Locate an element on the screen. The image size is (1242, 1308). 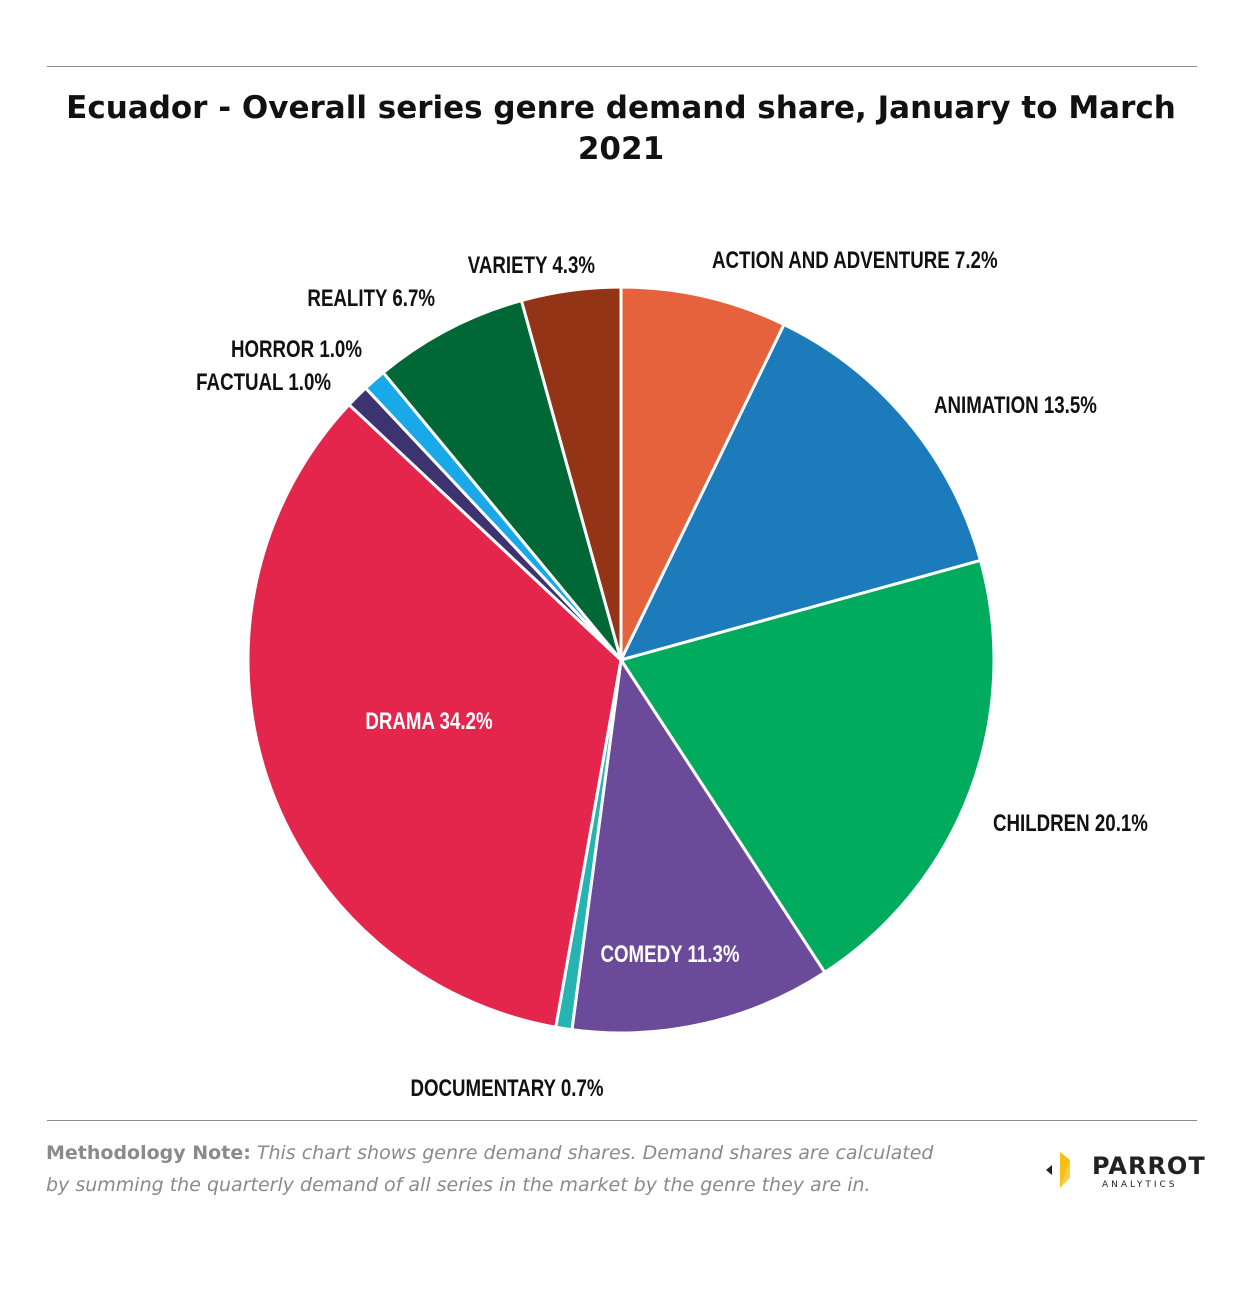
slice-label-variety: VARIETY 4.3% is located at coordinates (531, 265).